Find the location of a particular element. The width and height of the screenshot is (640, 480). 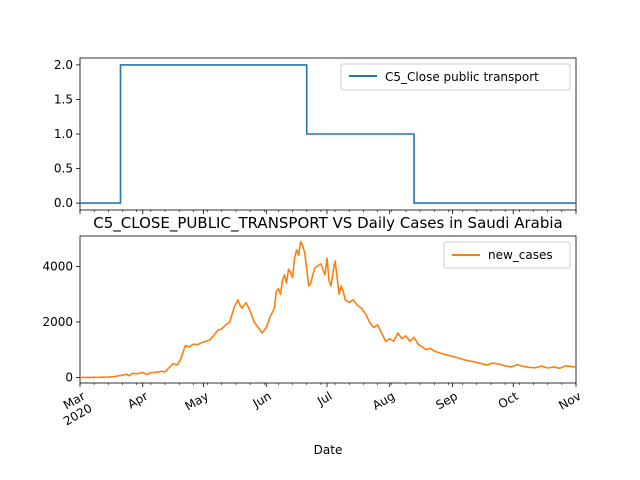

x-tick-label: Nov is located at coordinates (569, 401).